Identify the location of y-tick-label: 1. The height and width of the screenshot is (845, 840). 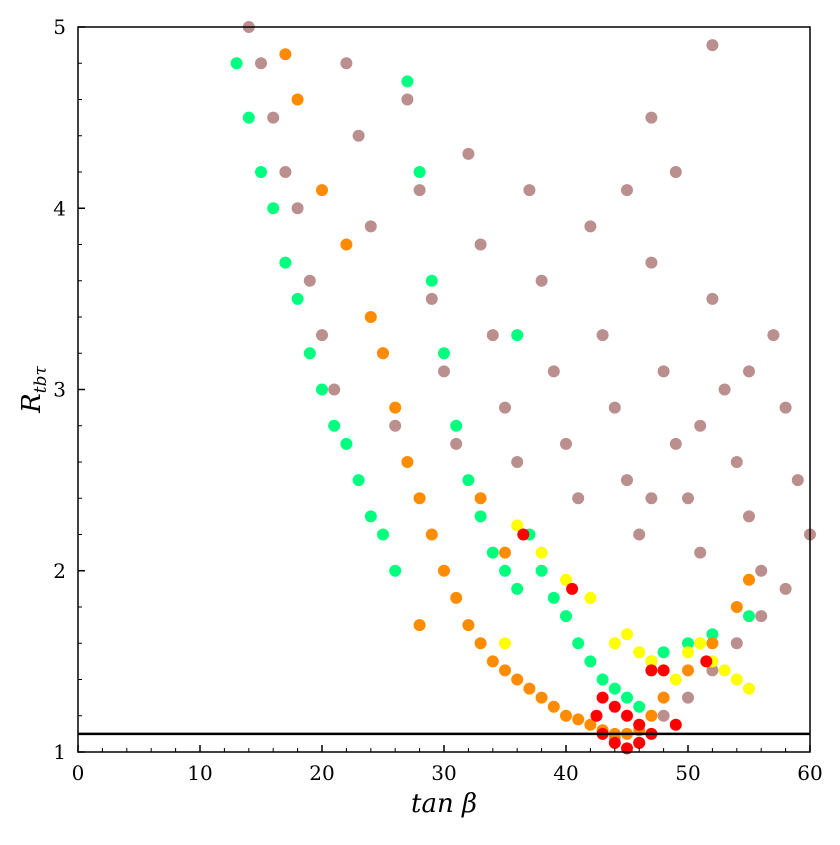
(59, 752).